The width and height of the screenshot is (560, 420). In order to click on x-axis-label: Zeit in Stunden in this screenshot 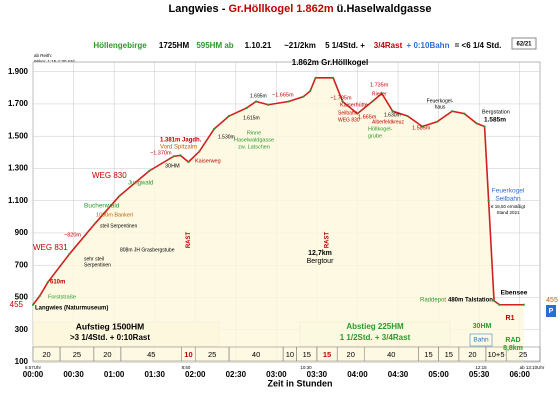, I will do `click(300, 383)`.